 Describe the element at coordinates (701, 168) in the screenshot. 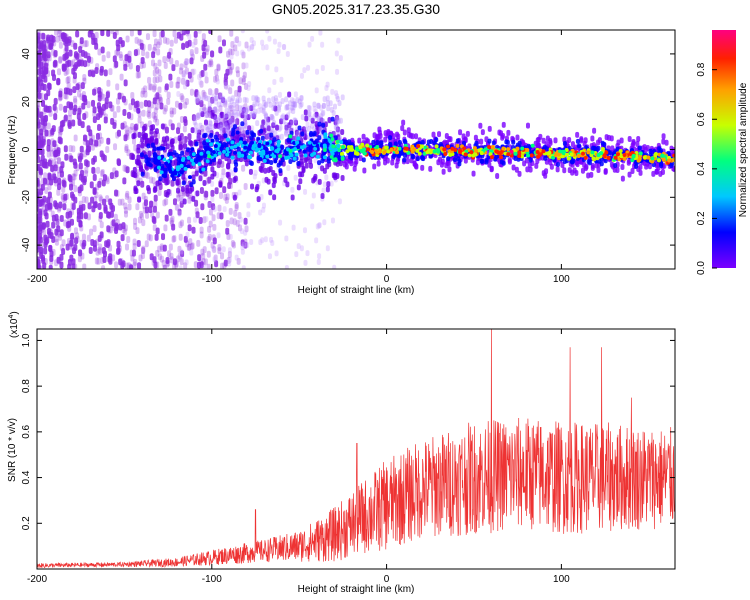

I see `colorbar-tick-label: 0.4` at that location.